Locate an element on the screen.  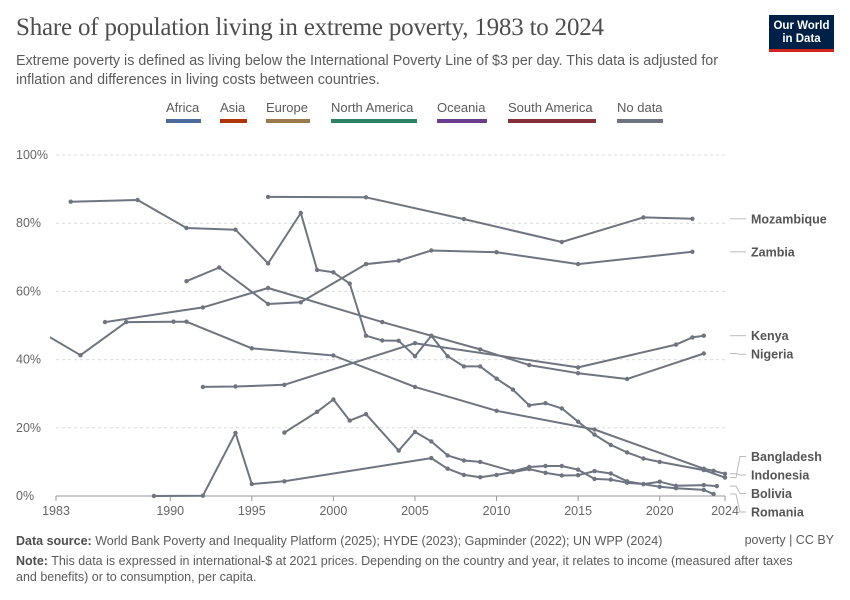
legend-item-oceania: Oceania is located at coordinates (462, 113).